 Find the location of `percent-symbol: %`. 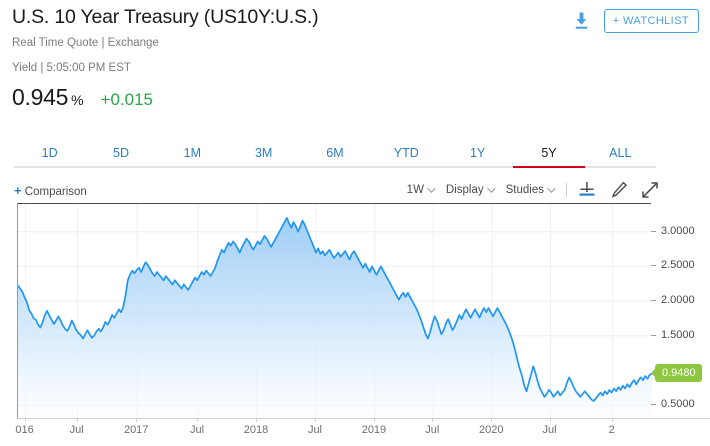

percent-symbol: % is located at coordinates (77, 100).